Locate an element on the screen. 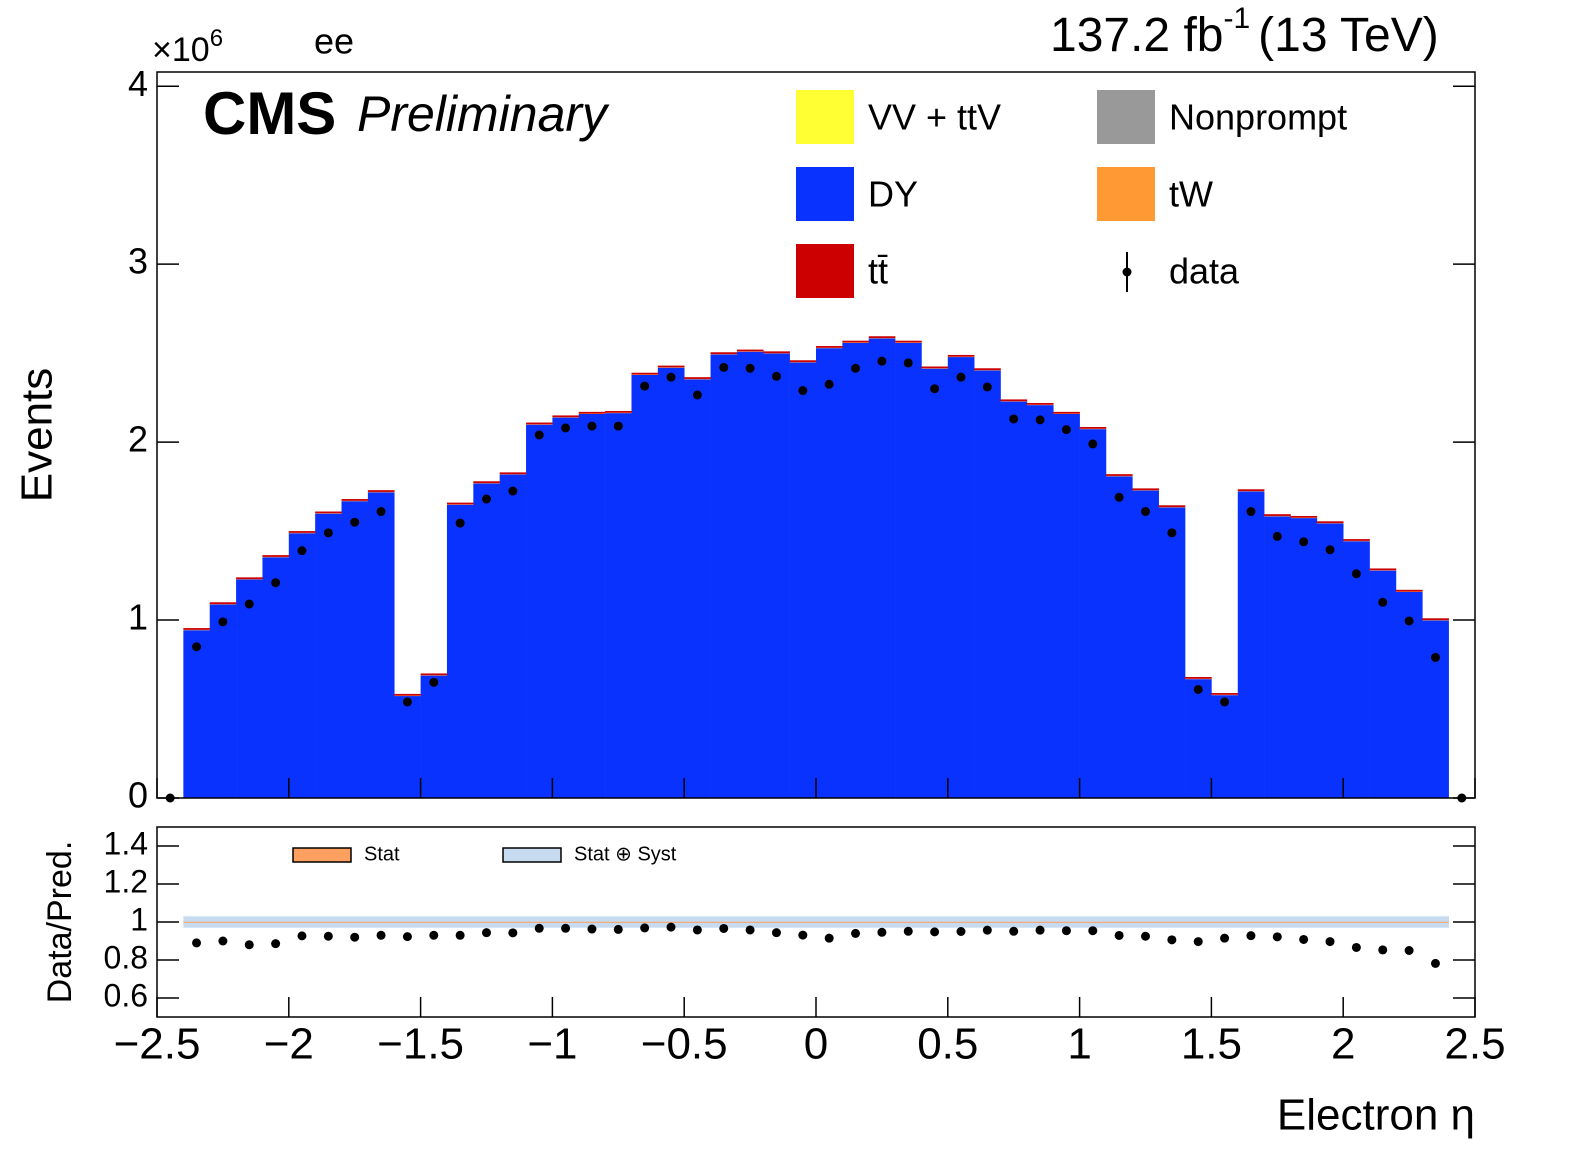 The height and width of the screenshot is (1172, 1596). ratio-y-tick-label: 1.2 is located at coordinates (126, 881).